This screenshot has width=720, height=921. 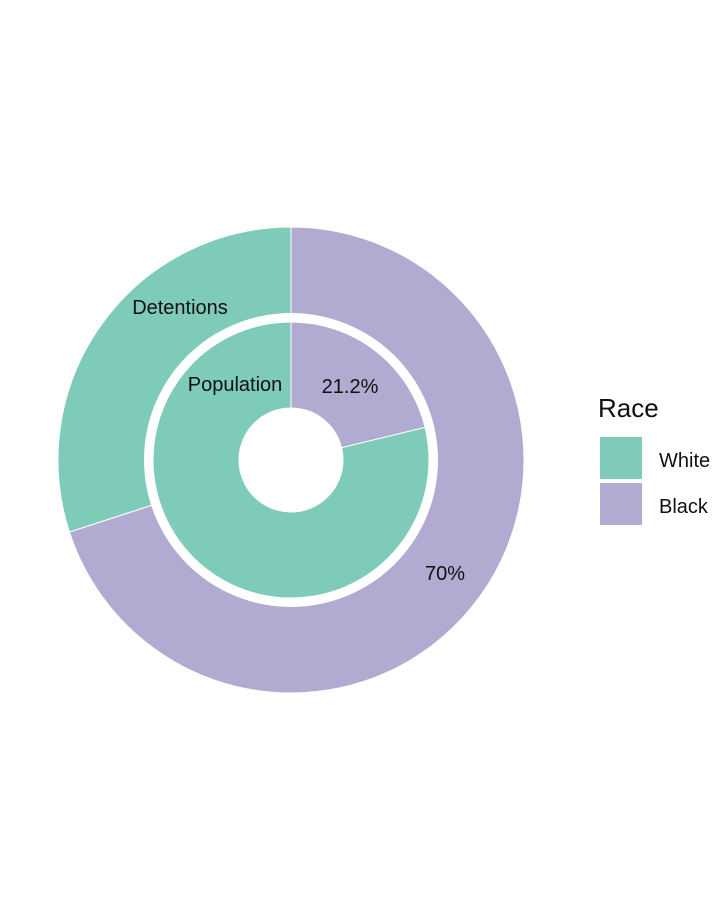 I want to click on ring-label-population: Population, so click(x=235, y=385).